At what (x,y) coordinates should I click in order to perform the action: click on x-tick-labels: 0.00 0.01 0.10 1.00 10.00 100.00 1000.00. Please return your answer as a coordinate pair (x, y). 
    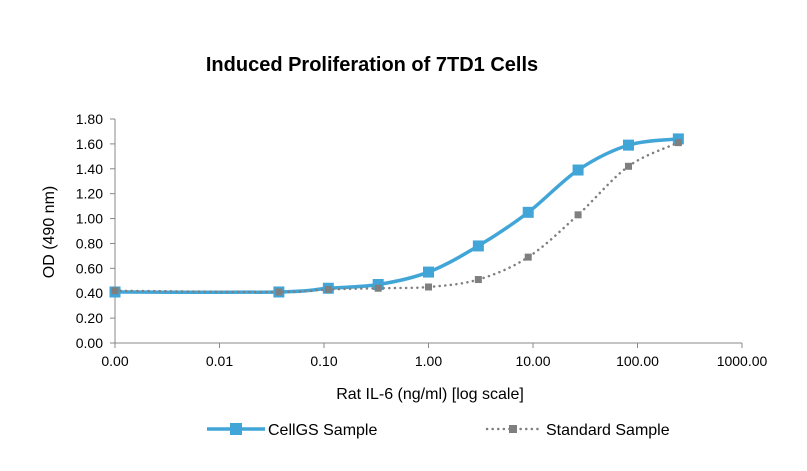
    Looking at the image, I should click on (434, 356).